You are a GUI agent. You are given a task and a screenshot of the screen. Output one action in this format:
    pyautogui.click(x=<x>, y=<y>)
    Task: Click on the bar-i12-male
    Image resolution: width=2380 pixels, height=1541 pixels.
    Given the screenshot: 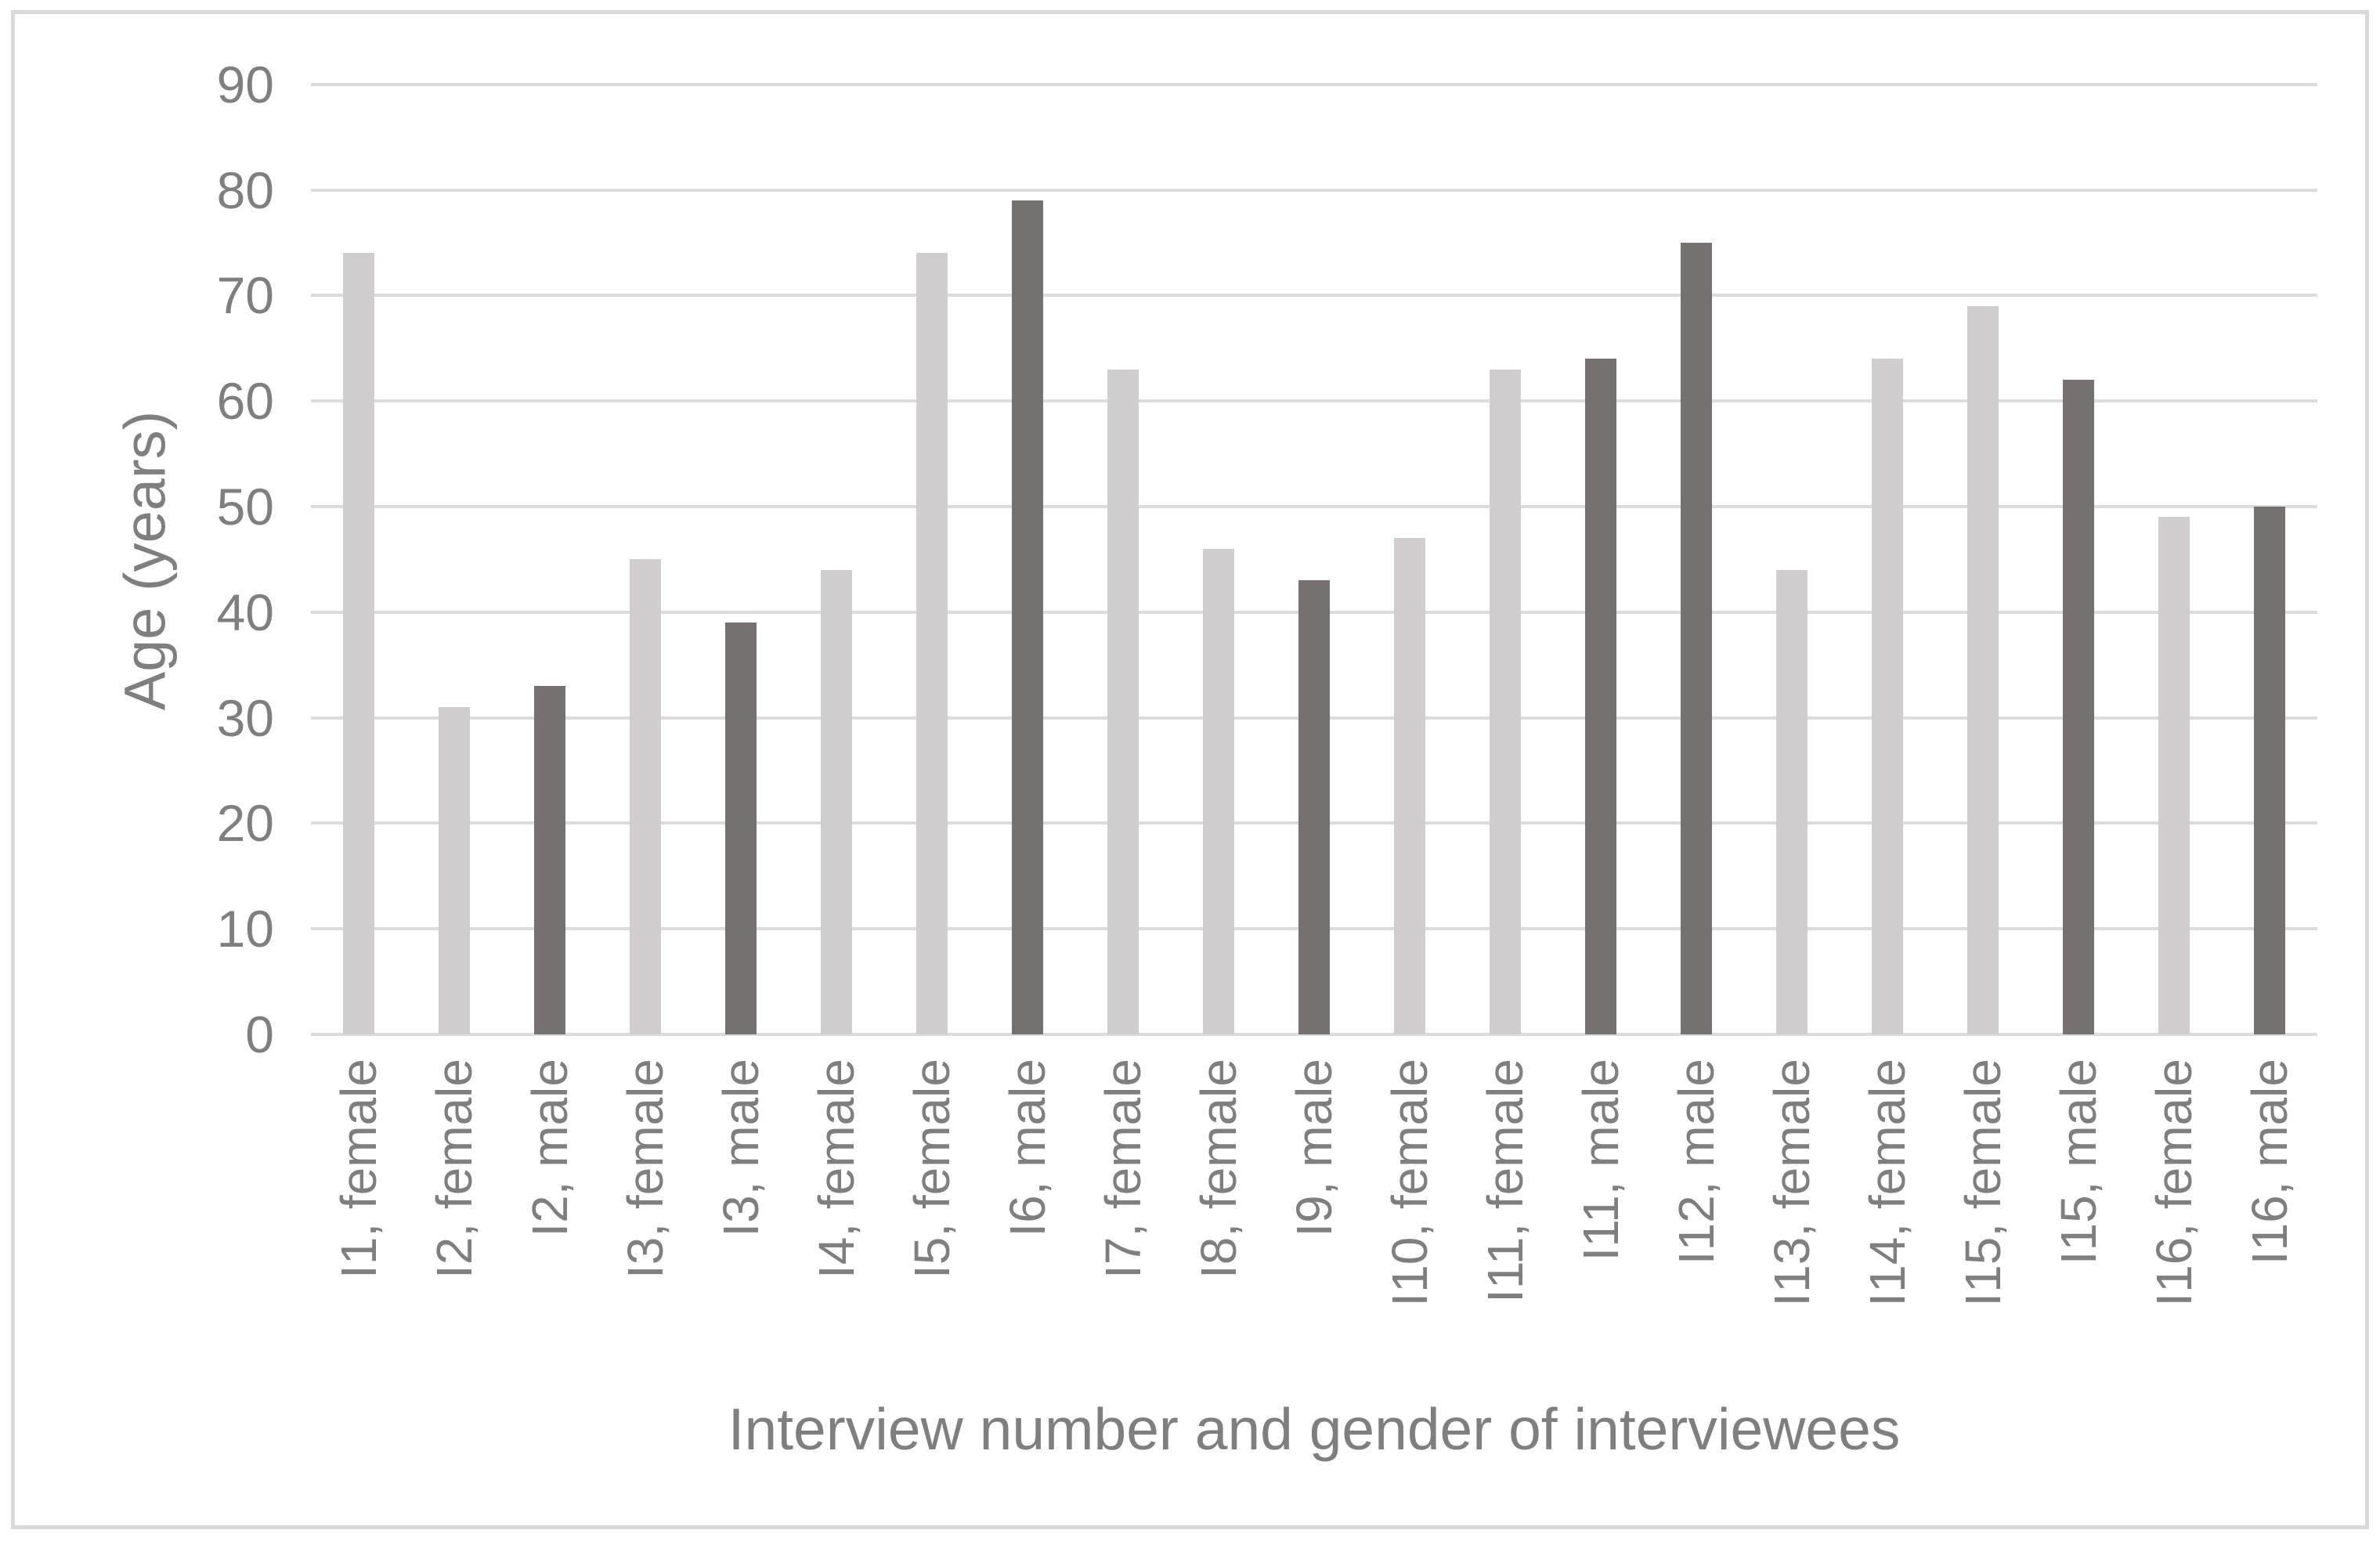 What is the action you would take?
    pyautogui.click(x=1696, y=639)
    